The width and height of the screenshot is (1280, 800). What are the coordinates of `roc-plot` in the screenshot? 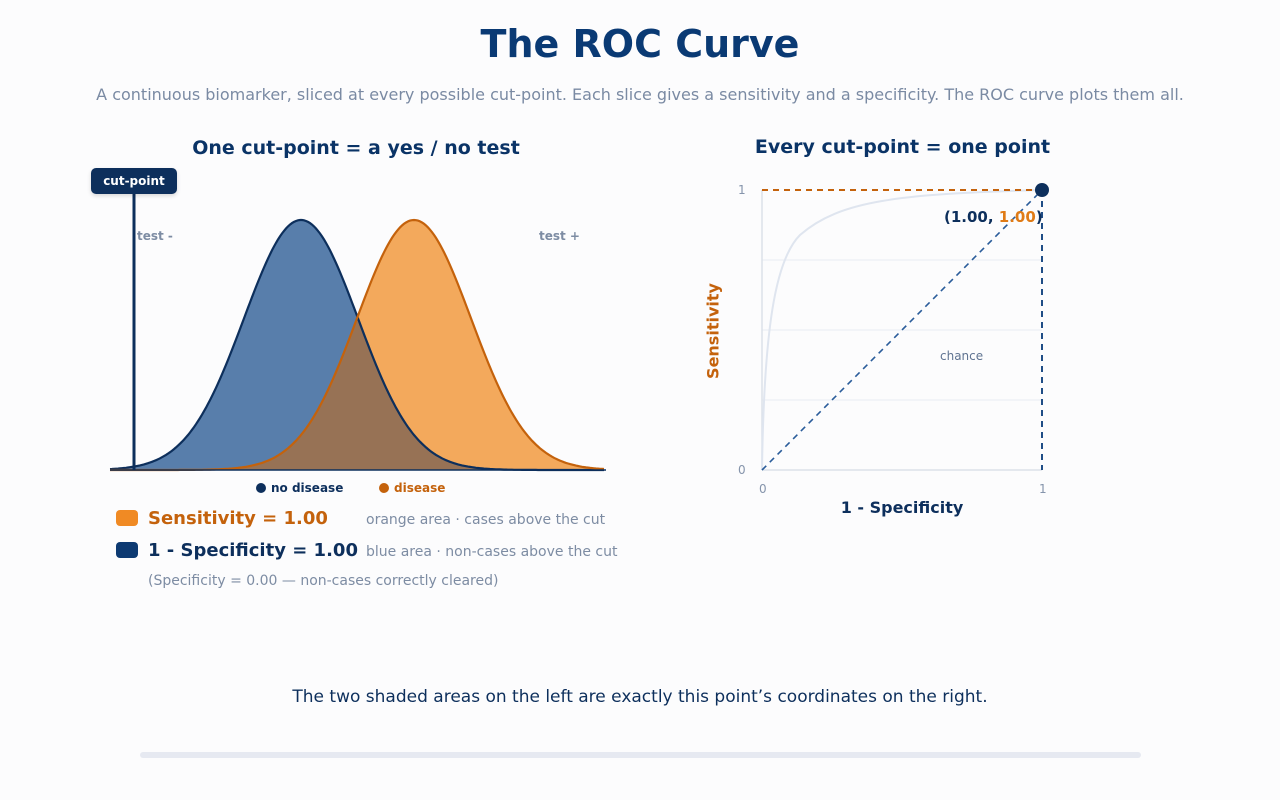 It's located at (905, 327).